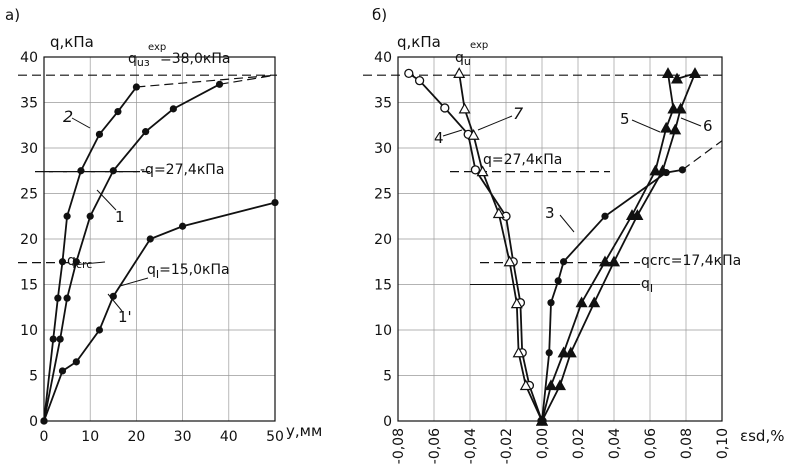  I want to click on panel-a-x-tick-label: 20, so click(136, 437).